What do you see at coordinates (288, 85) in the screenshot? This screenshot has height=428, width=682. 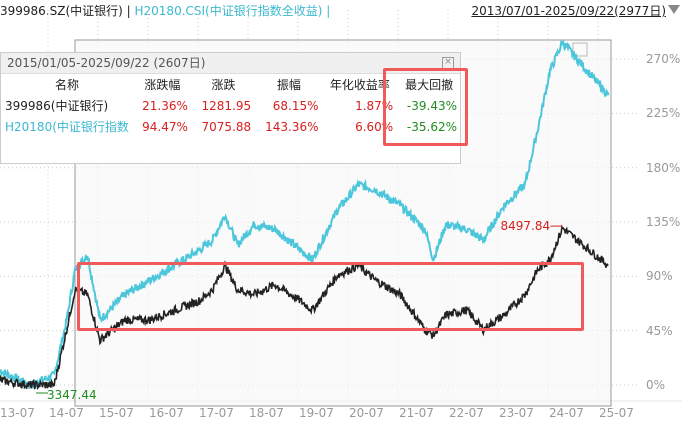 I see `col-amplitude: 振幅` at bounding box center [288, 85].